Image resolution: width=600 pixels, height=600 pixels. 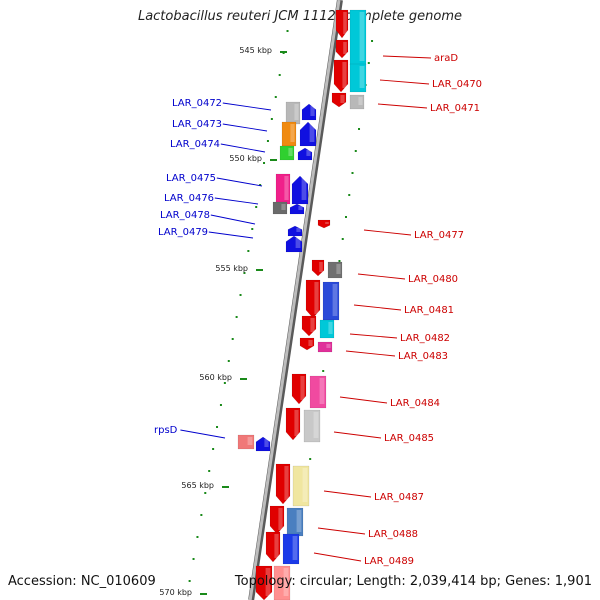 What do you see at coordinates (197, 103) in the screenshot?
I see `gene-label-text: LAR_0472` at bounding box center [197, 103].